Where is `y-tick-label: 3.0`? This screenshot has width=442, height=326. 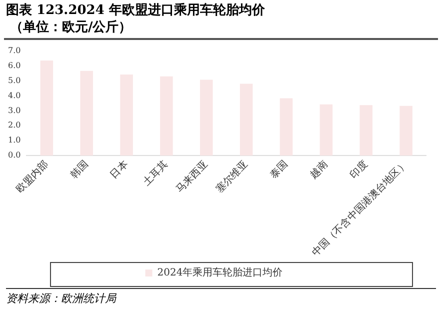
y-tick-label: 3.0 is located at coordinates (14, 110).